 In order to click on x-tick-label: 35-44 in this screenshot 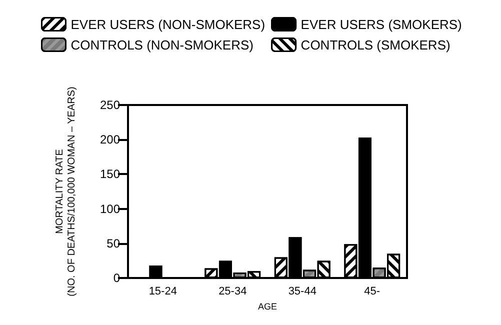, I will do `click(302, 292)`.